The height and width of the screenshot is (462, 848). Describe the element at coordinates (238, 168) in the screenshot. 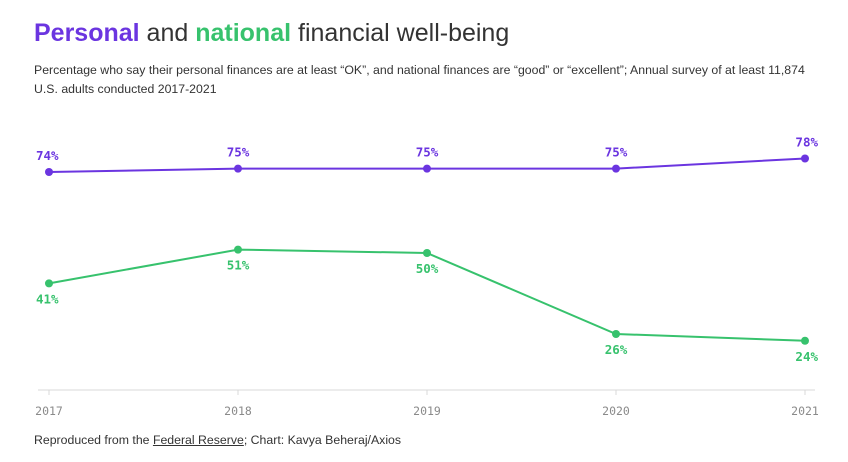

I see `personal-point-2018` at that location.